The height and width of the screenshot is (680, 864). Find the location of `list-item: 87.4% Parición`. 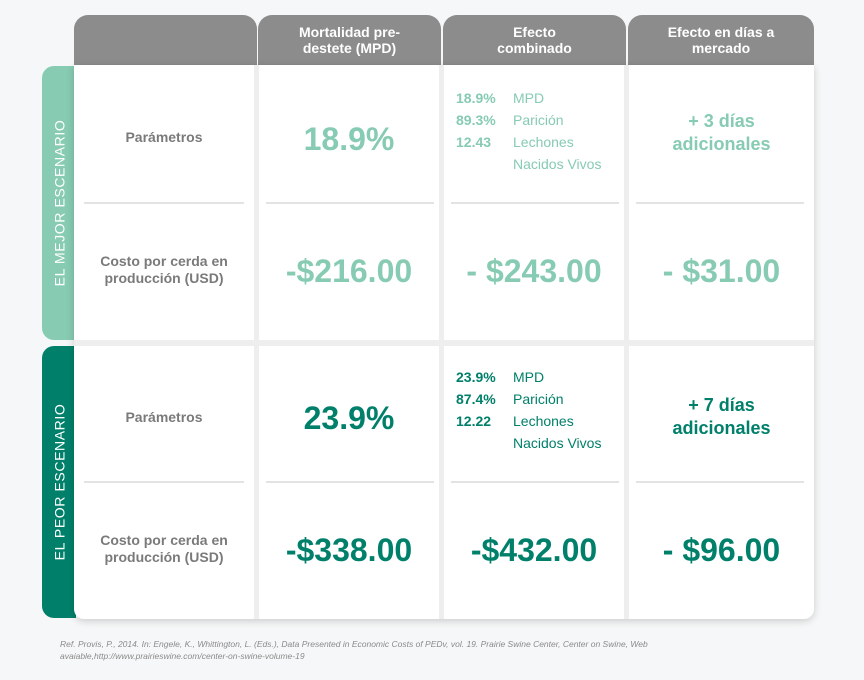

list-item: 87.4% Parición is located at coordinates (541, 399).